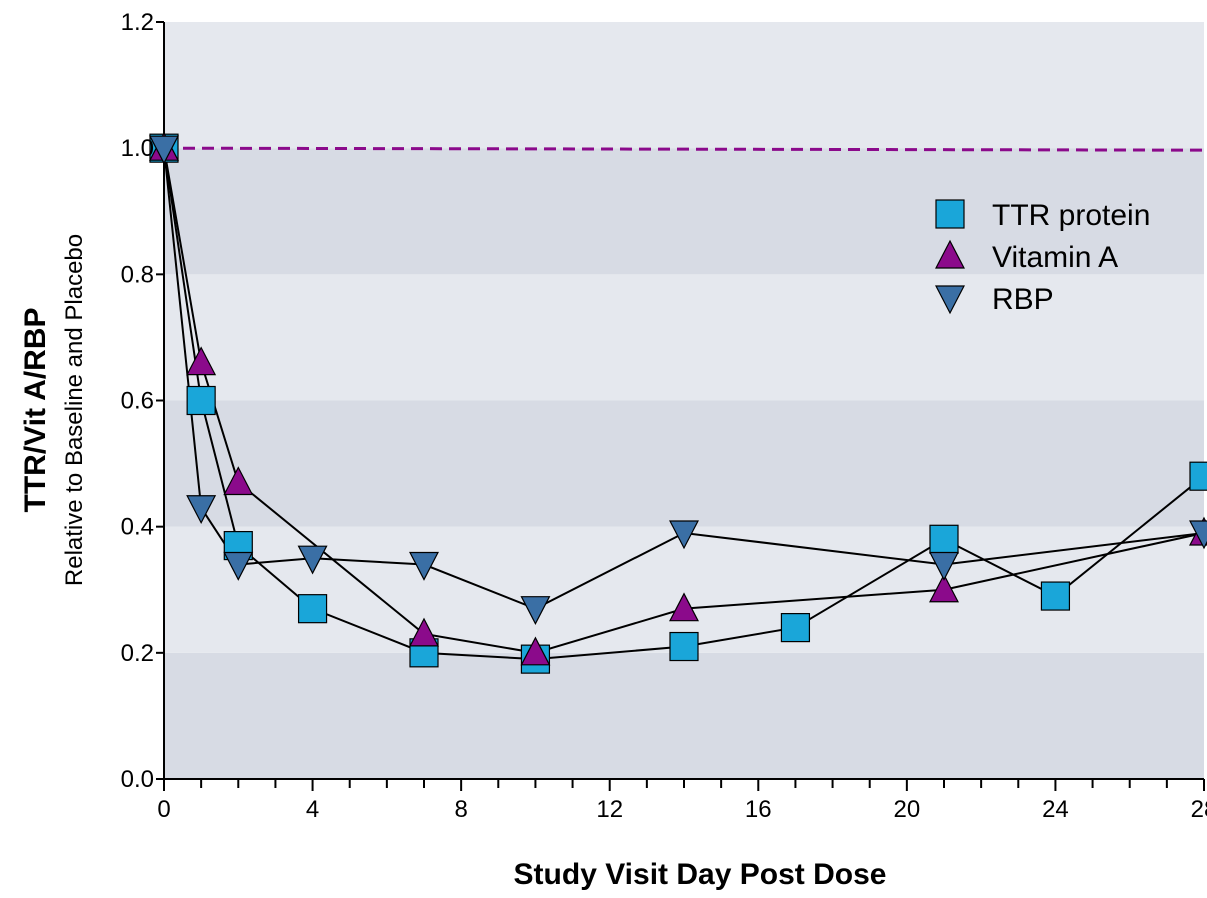  What do you see at coordinates (1023, 299) in the screenshot?
I see `legend-label: RBP` at bounding box center [1023, 299].